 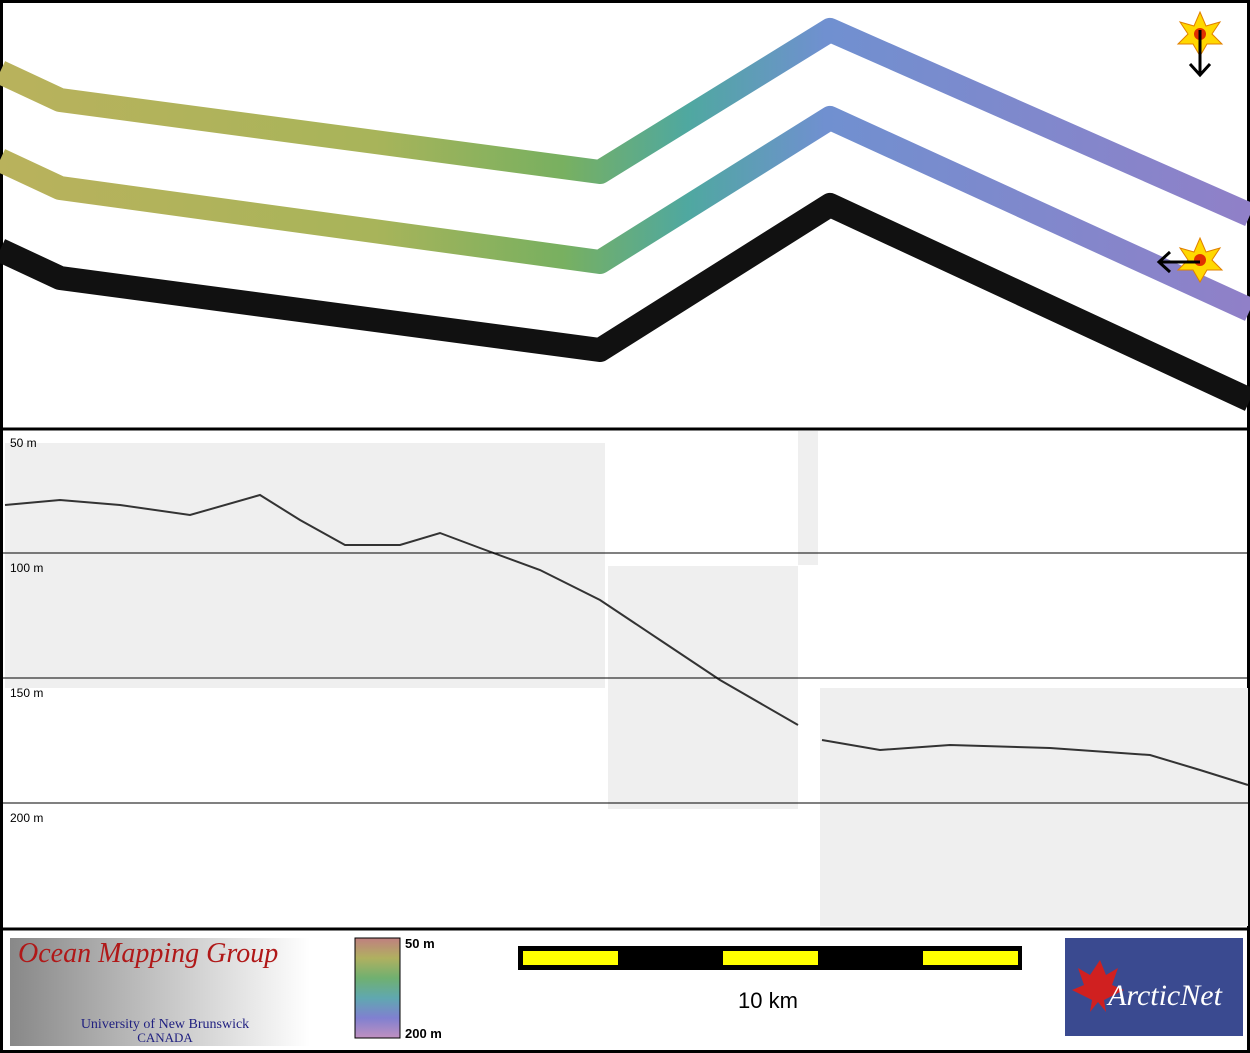 I want to click on colorbar-label: 50 m, so click(x=420, y=943).